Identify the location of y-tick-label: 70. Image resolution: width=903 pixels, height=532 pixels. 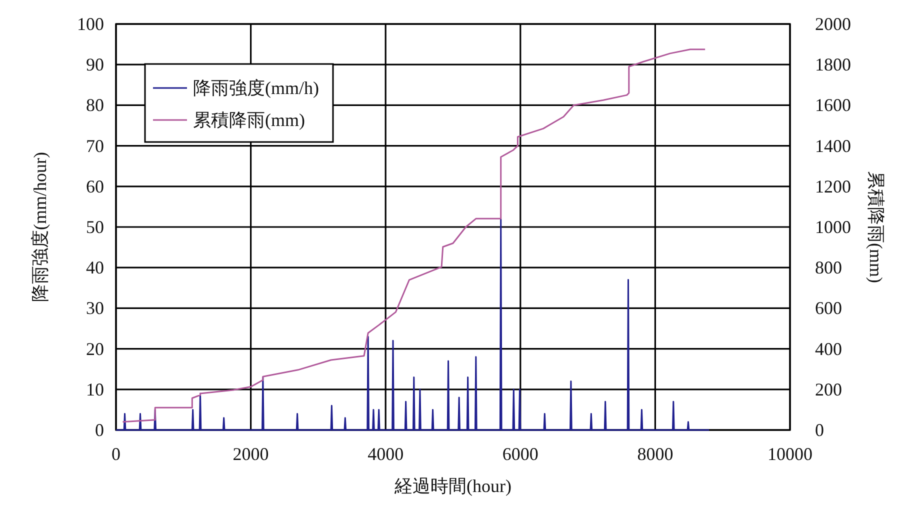
(95, 146).